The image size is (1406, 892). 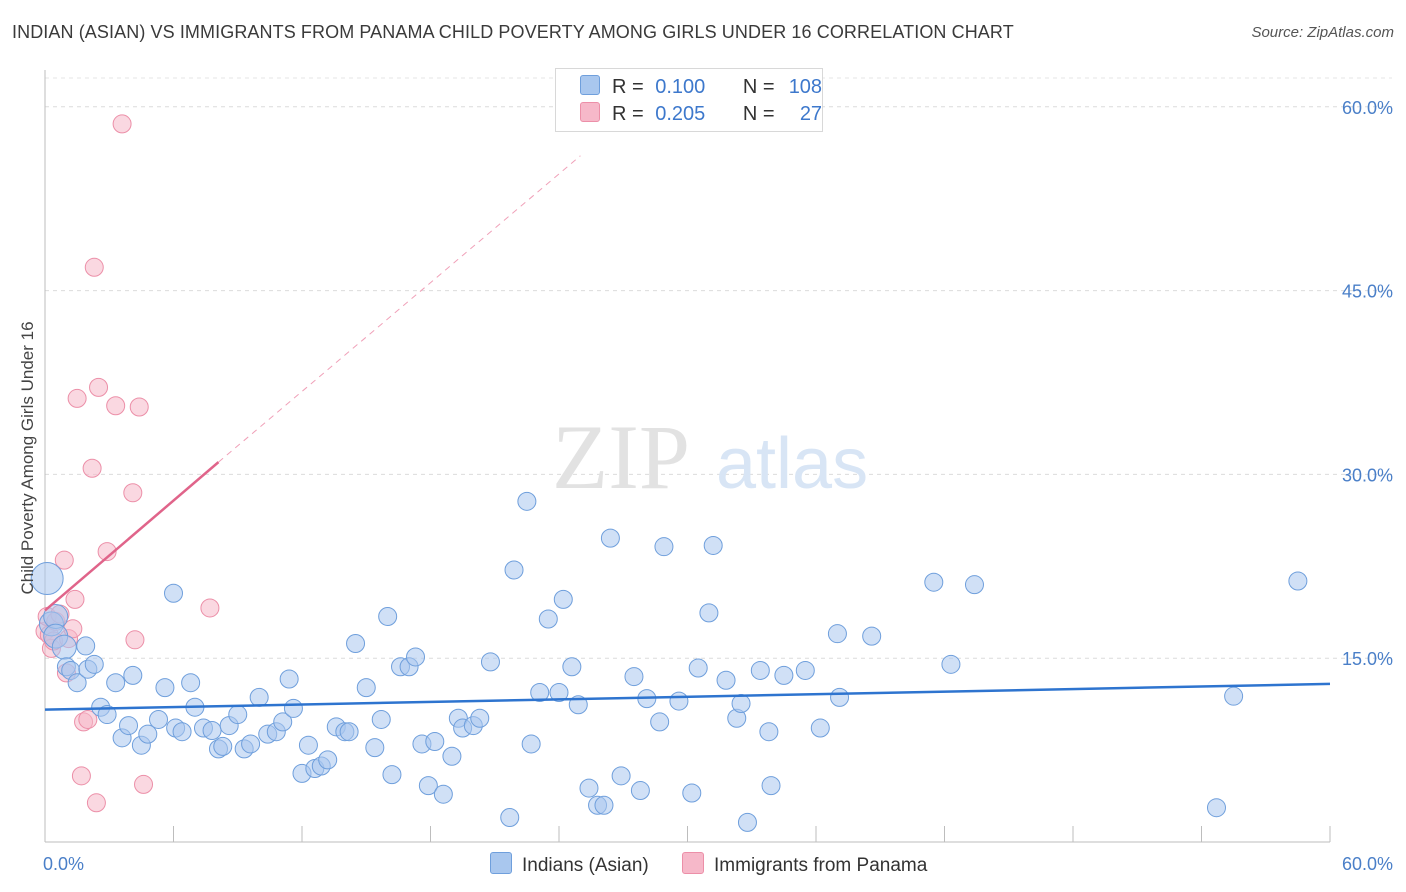 I want to click on x-tick-label-0: 0.0%, so click(x=63, y=864).